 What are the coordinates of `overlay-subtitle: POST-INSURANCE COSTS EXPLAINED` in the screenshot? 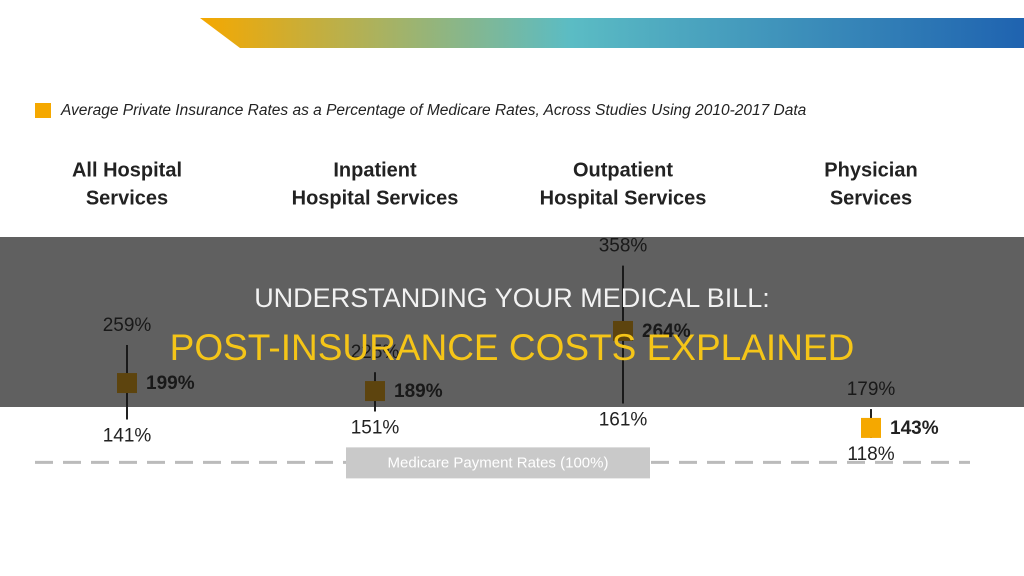 It's located at (512, 347).